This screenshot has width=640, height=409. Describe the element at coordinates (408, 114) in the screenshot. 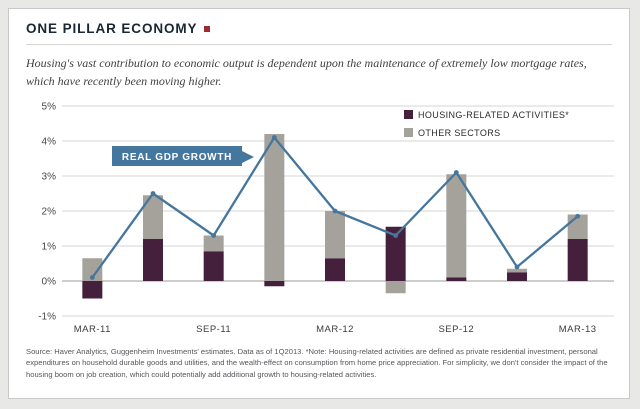

I see `legend-swatch-housing` at that location.